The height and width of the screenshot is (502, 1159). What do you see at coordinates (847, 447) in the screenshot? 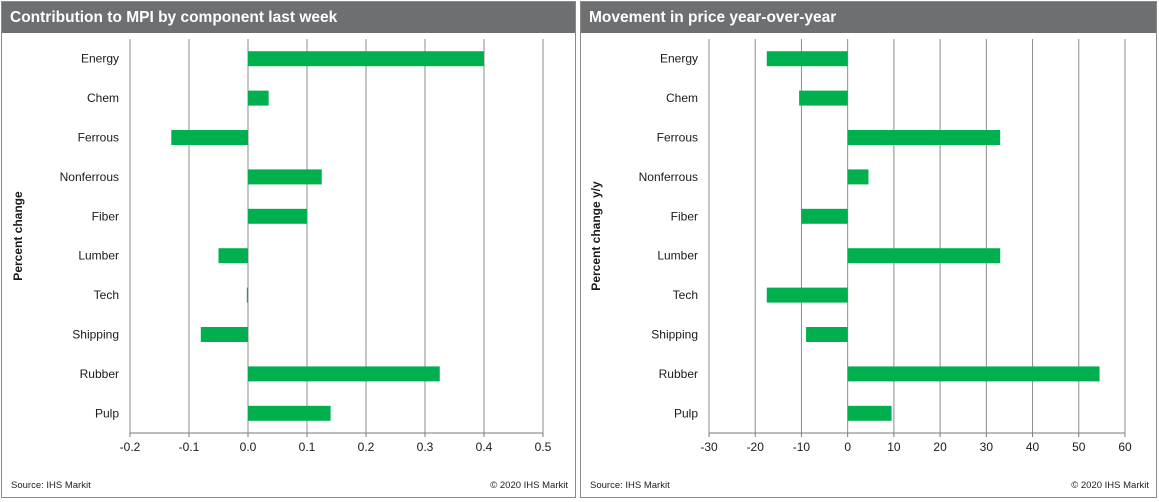
I see `x-tick-label: 0` at bounding box center [847, 447].